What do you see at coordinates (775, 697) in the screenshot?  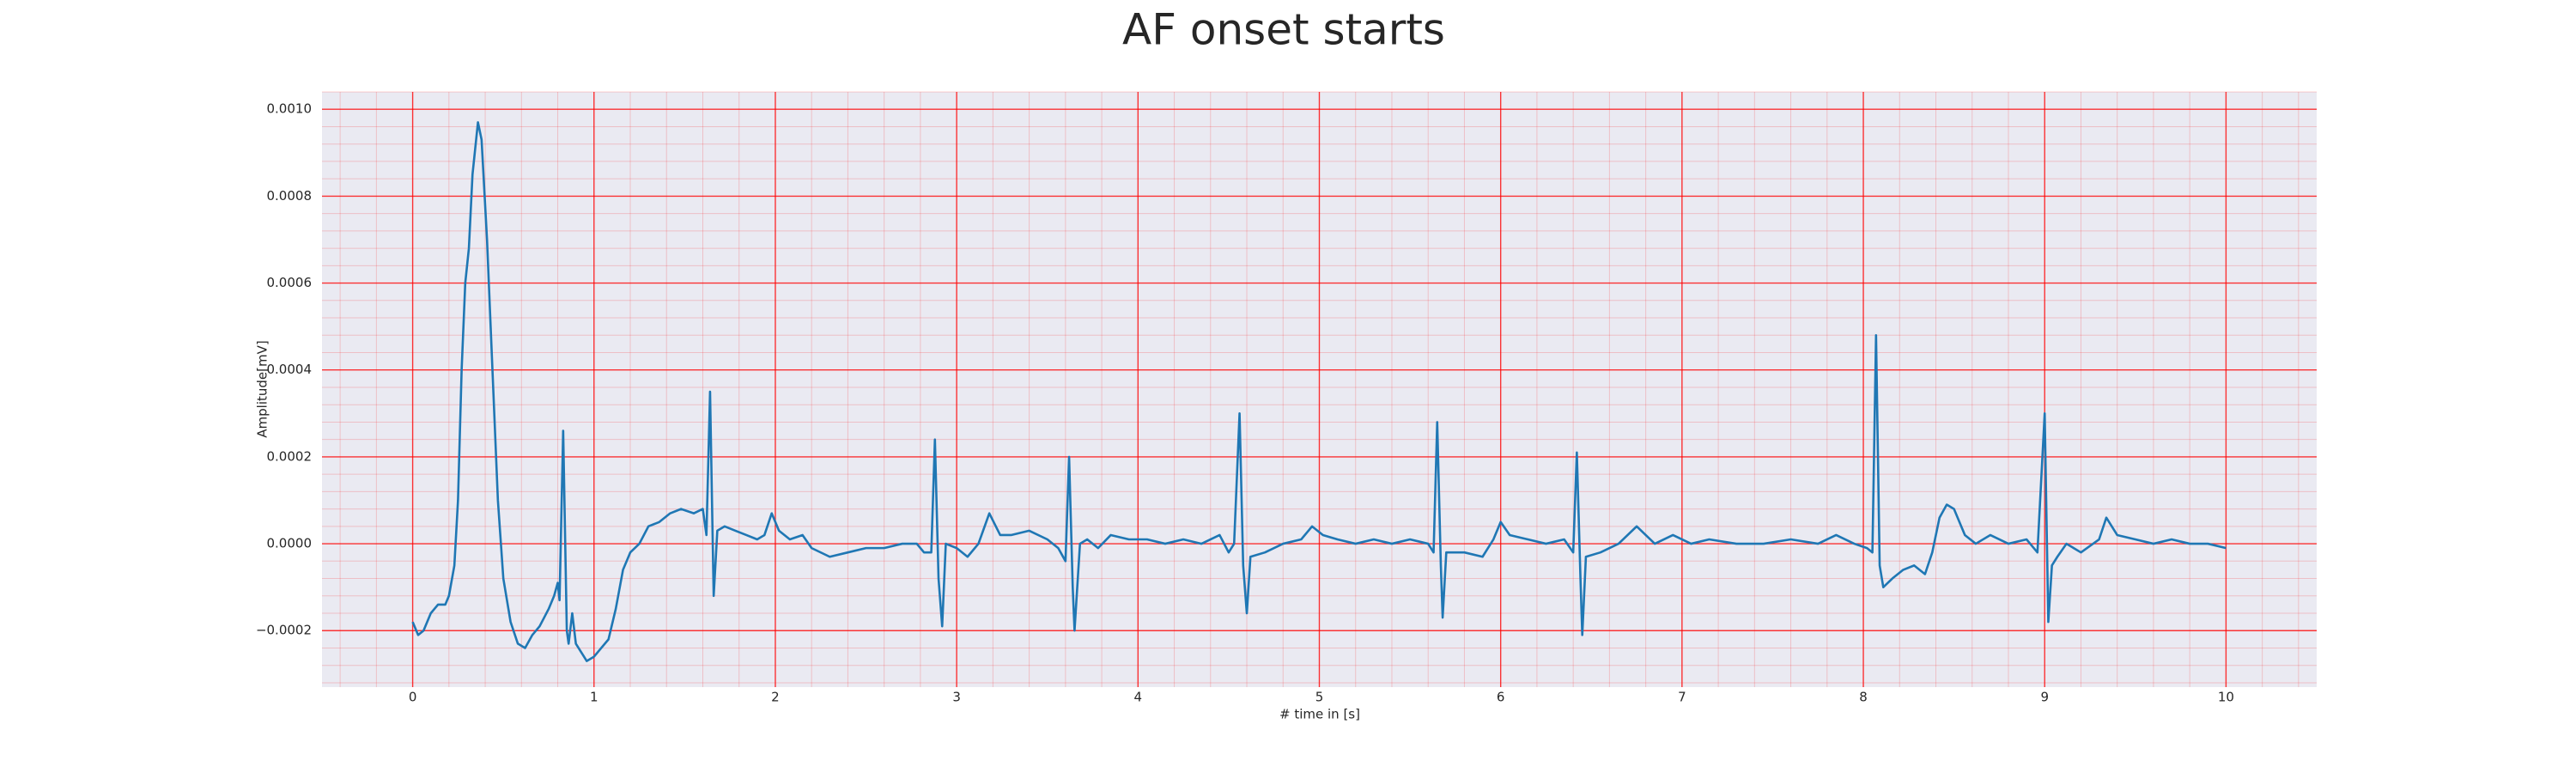 I see `x-tick-label: 2` at bounding box center [775, 697].